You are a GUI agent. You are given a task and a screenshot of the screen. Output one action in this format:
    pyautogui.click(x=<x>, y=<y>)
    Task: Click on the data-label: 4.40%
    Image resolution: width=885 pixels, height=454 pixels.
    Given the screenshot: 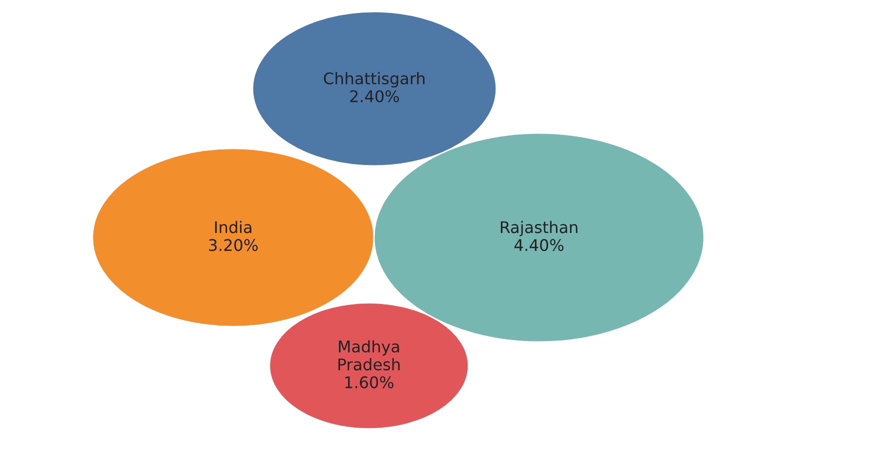 What is the action you would take?
    pyautogui.click(x=539, y=245)
    